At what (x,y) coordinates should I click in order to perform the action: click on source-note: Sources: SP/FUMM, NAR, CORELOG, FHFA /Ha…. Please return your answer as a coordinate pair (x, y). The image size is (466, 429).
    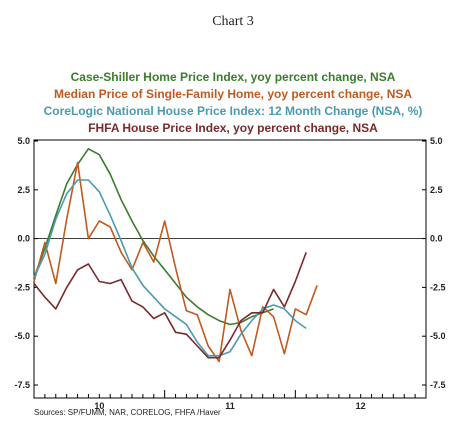
    Looking at the image, I should click on (127, 412).